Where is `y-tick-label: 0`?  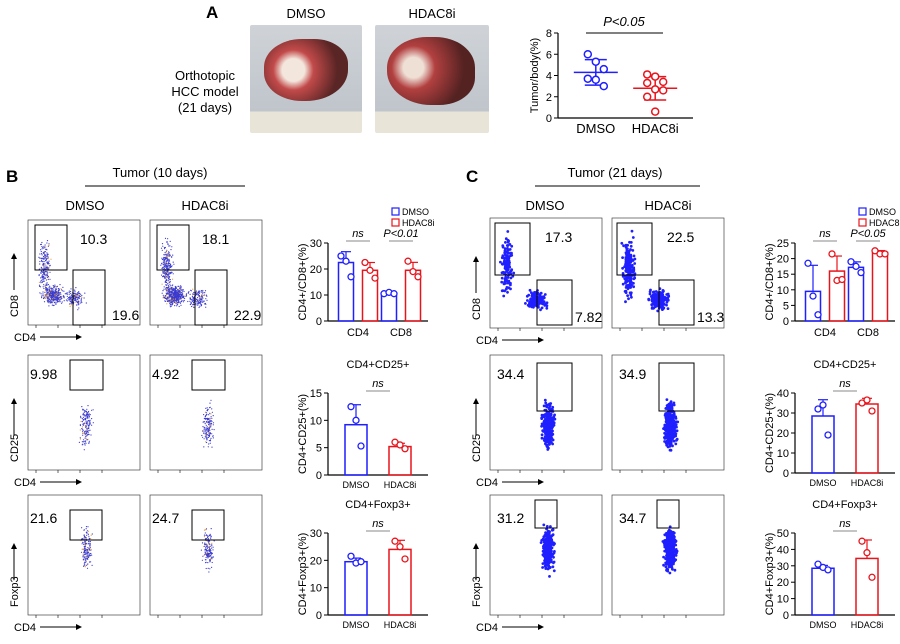 y-tick-label: 0 is located at coordinates (319, 616).